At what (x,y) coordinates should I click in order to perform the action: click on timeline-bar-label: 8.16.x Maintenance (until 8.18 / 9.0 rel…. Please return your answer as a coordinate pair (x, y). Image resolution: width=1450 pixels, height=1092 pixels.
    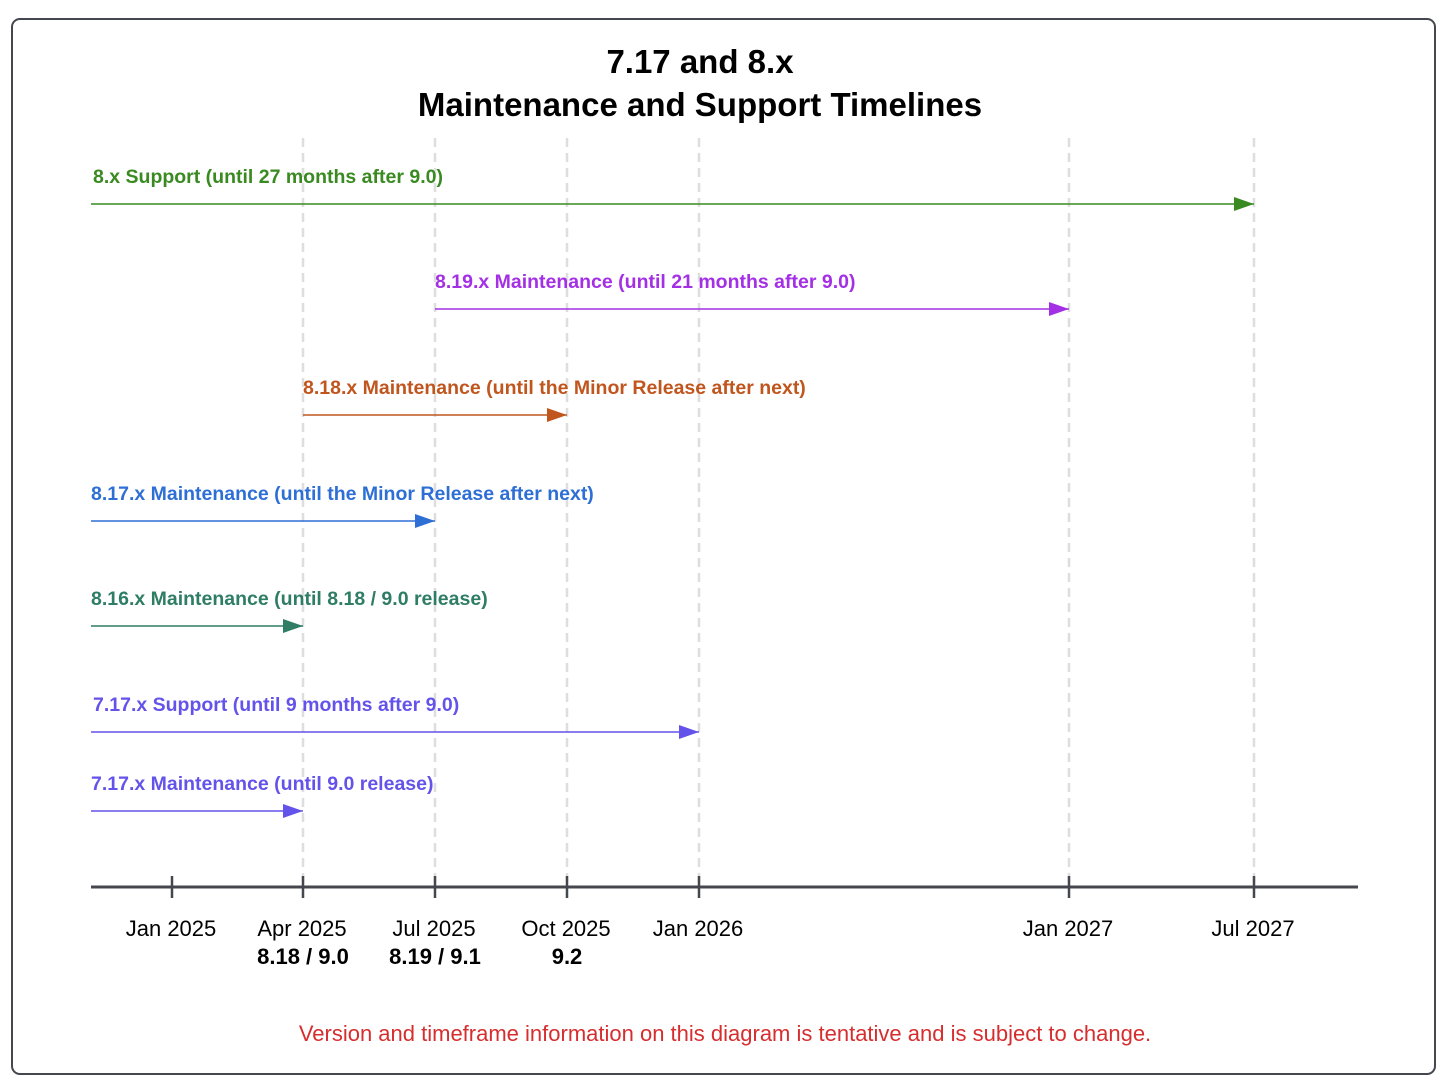
    Looking at the image, I should click on (289, 599).